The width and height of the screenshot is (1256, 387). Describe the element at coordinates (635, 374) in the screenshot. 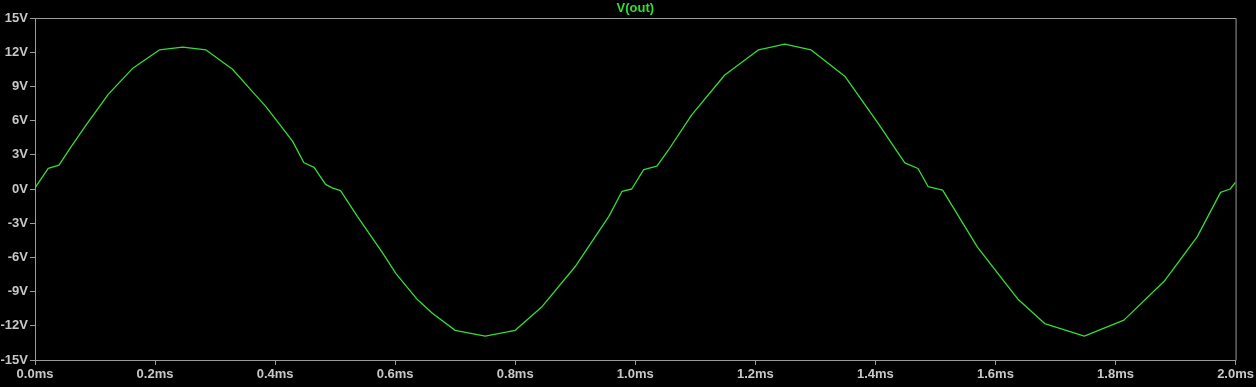

I see `x-tick-label: 1.0ms` at that location.